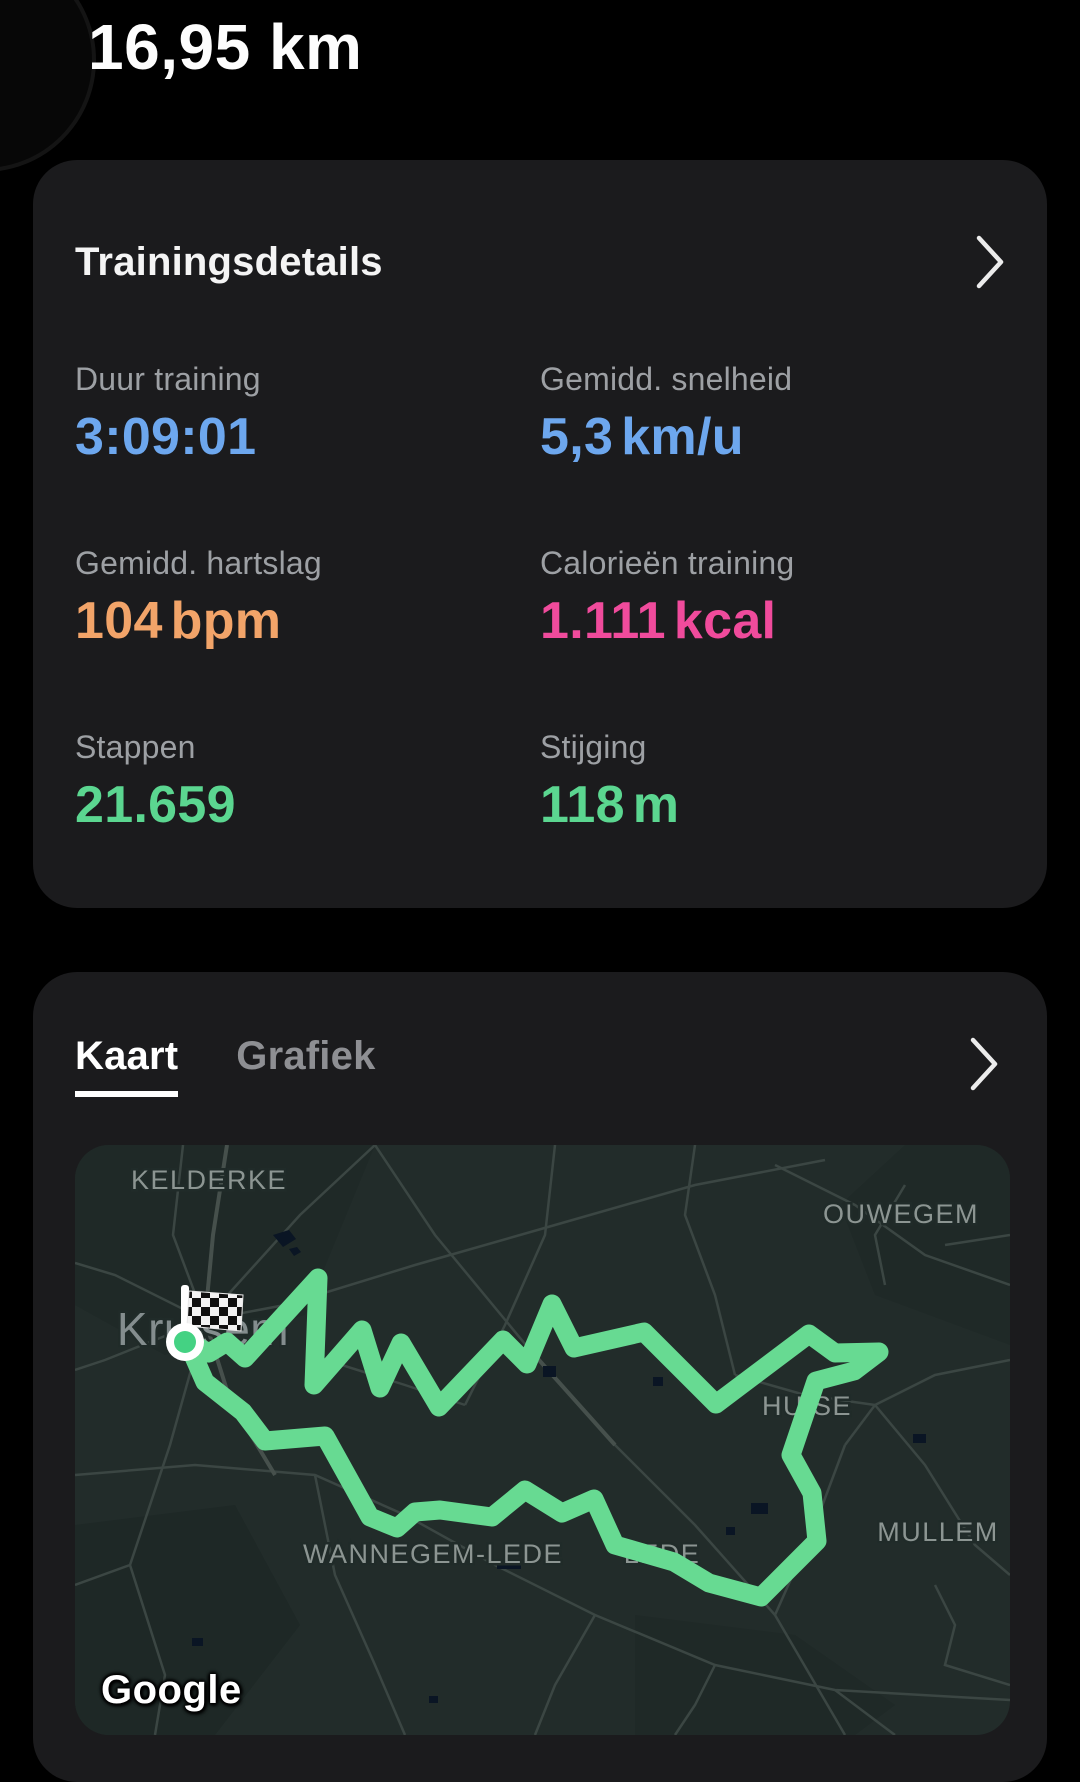  I want to click on details-card-title: Trainingsdetails, so click(229, 261).